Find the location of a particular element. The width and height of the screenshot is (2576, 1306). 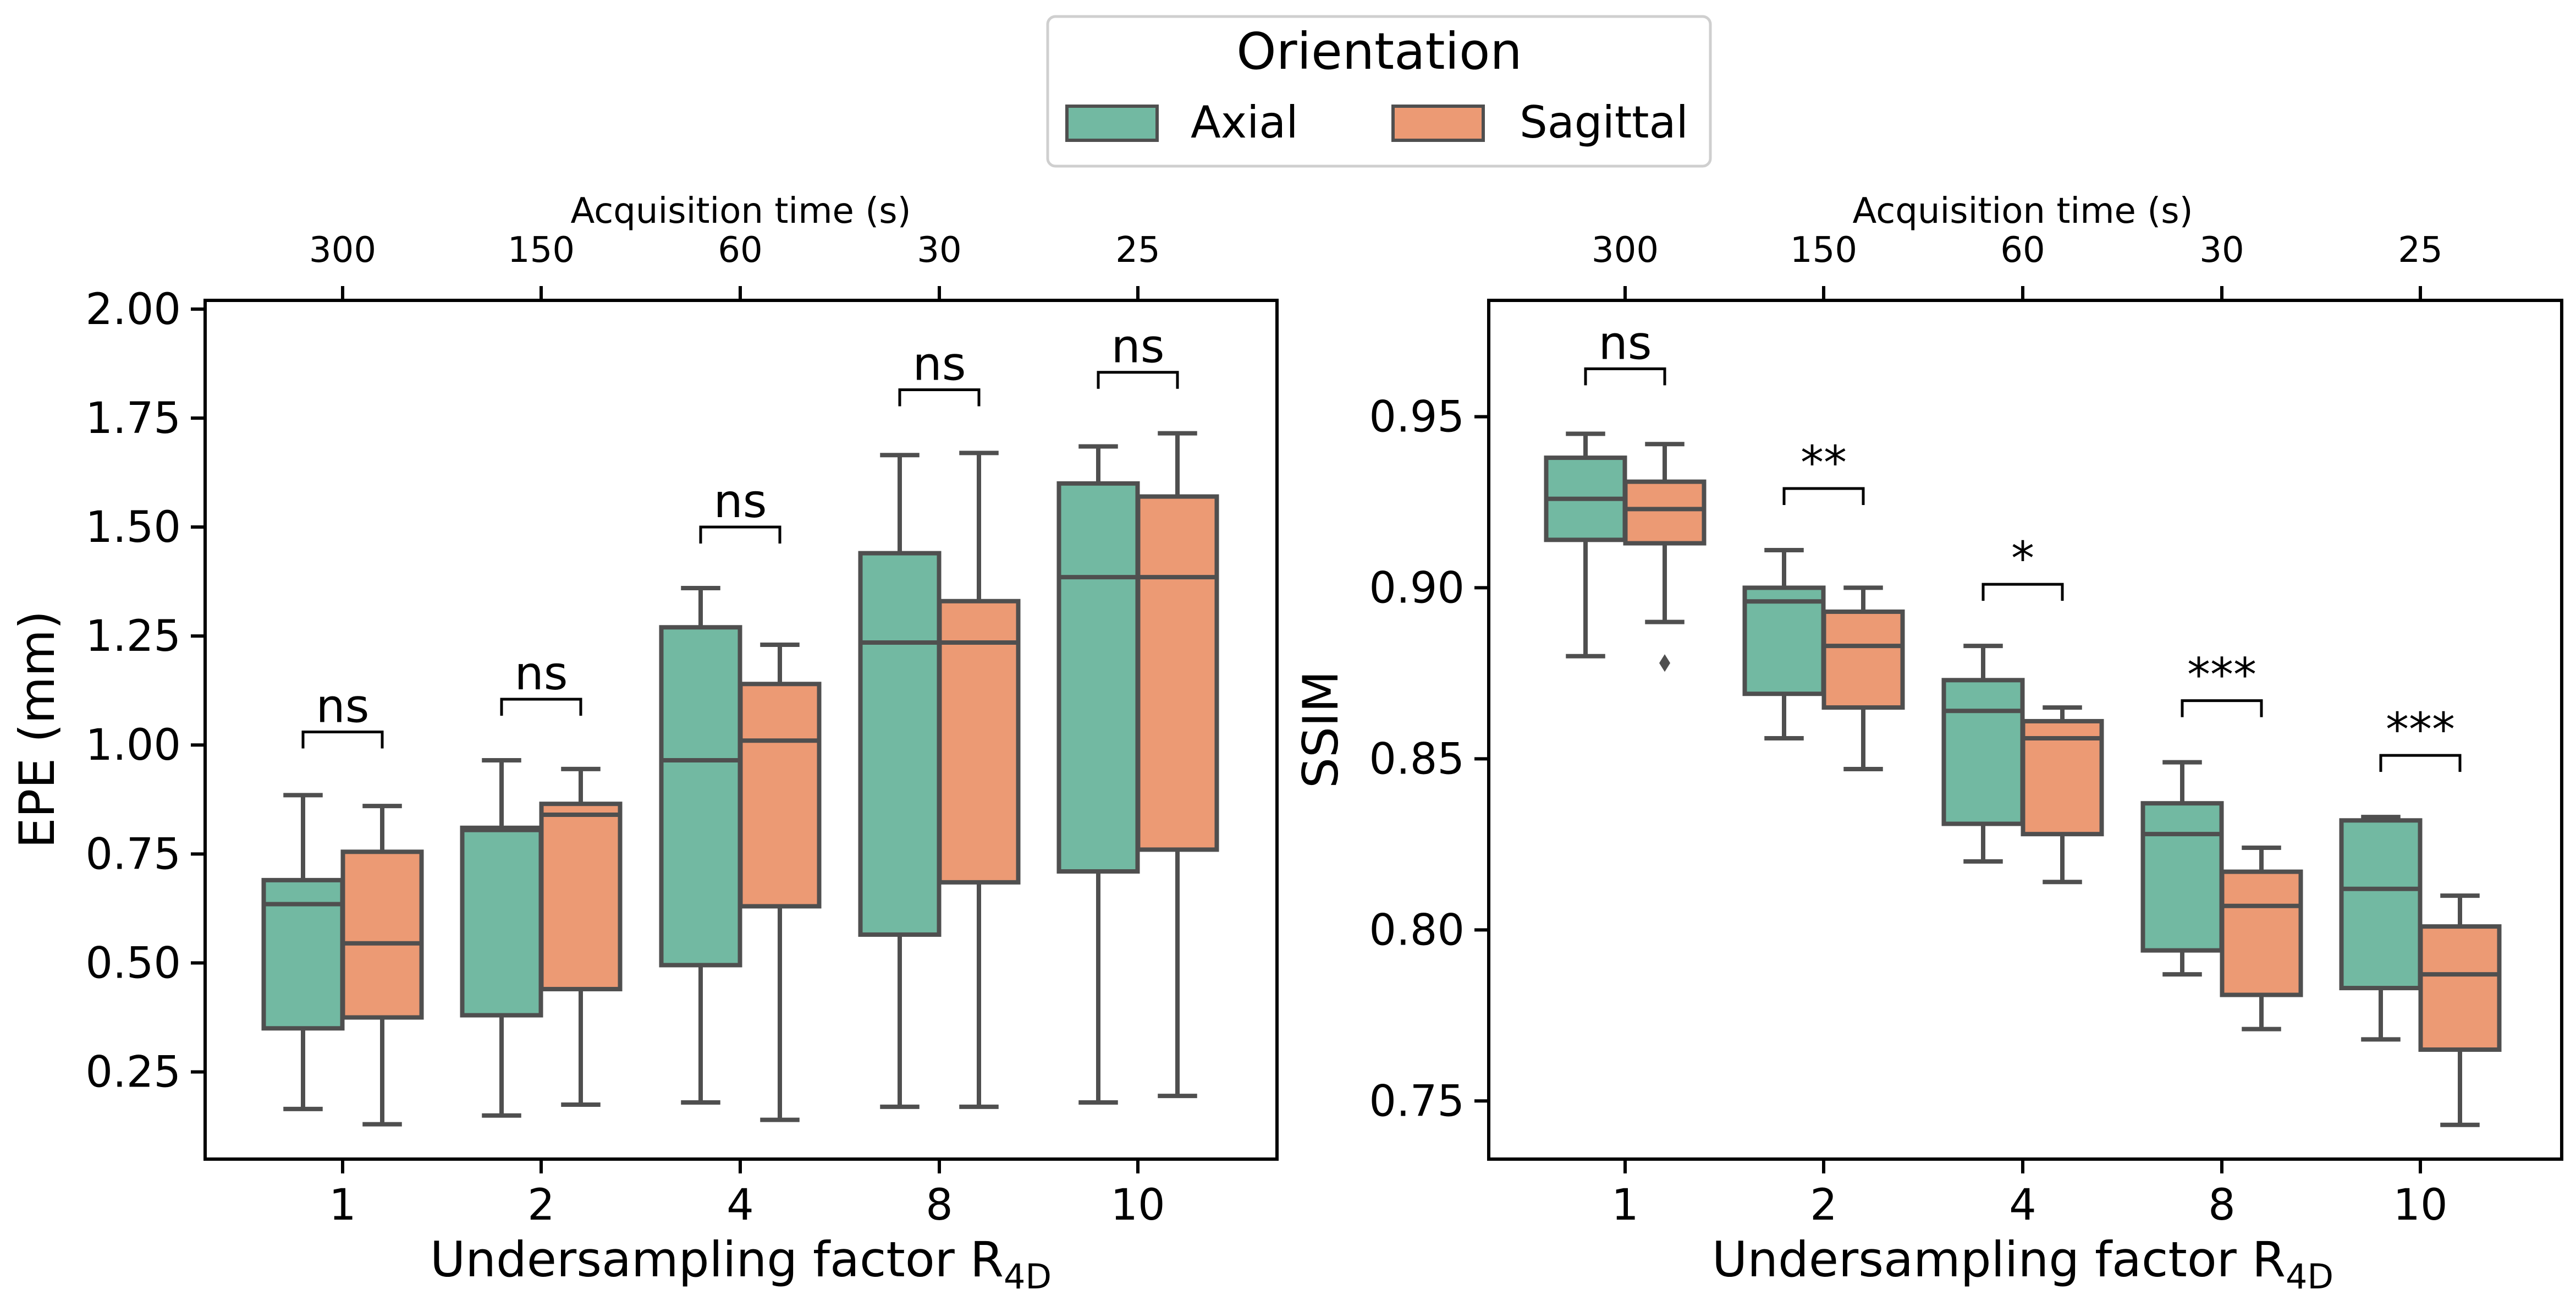

epe-x-tick-label: 10 is located at coordinates (1137, 1205).